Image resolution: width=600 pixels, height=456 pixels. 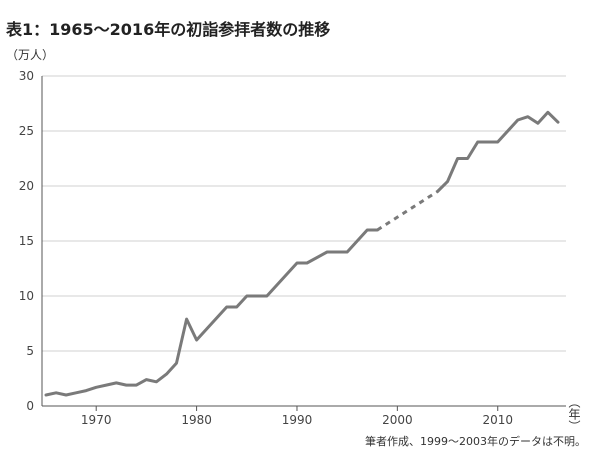 I want to click on y-tick-label-5: 5, so click(x=30, y=351).